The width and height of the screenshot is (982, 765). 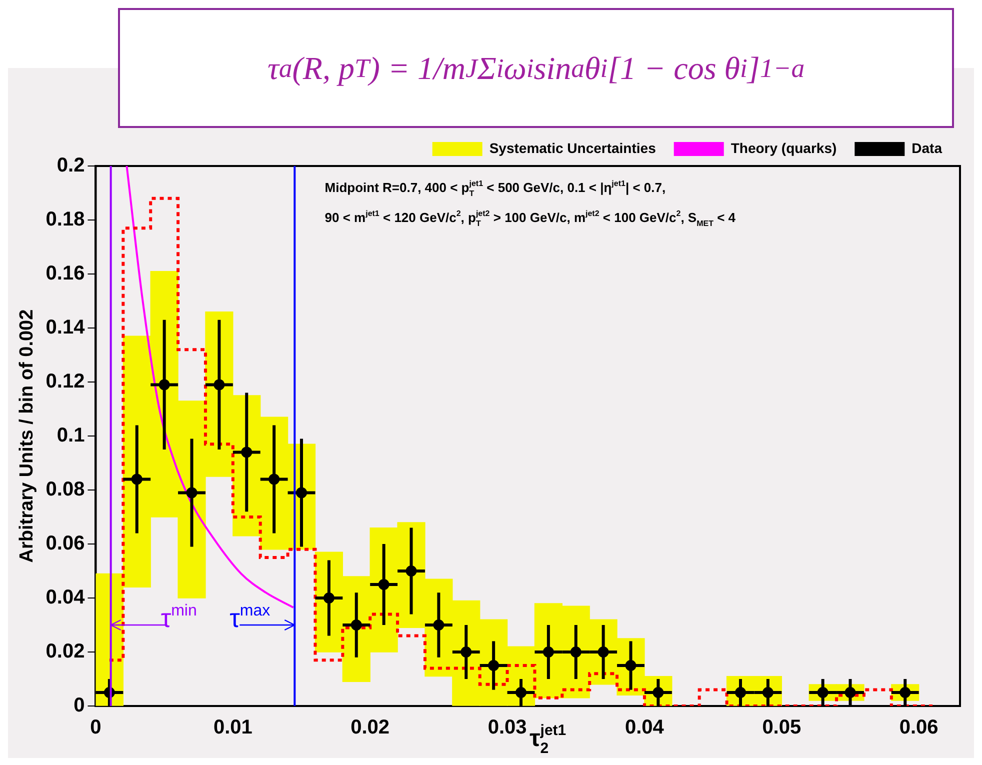 What do you see at coordinates (232, 727) in the screenshot?
I see `x-tick-label: 0.01` at bounding box center [232, 727].